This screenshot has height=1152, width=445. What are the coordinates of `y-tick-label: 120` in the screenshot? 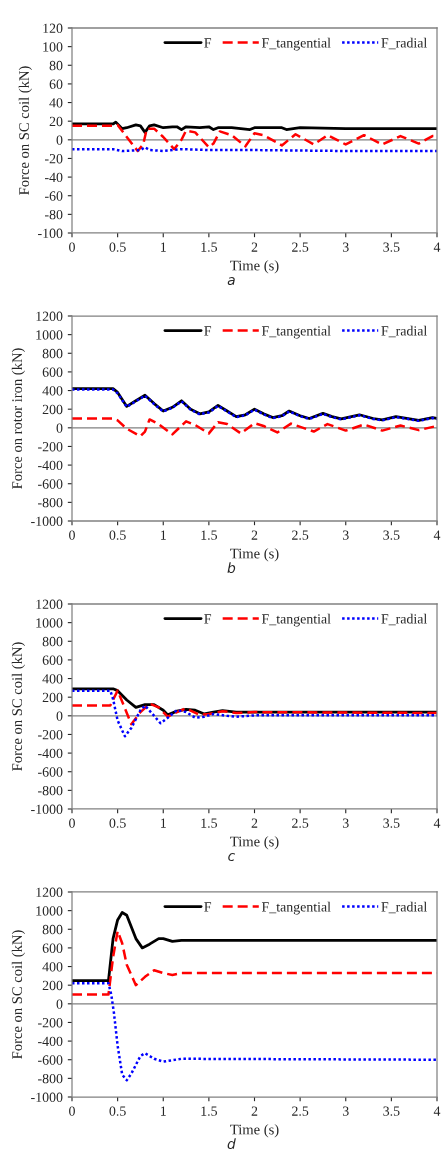 It's located at (53, 28).